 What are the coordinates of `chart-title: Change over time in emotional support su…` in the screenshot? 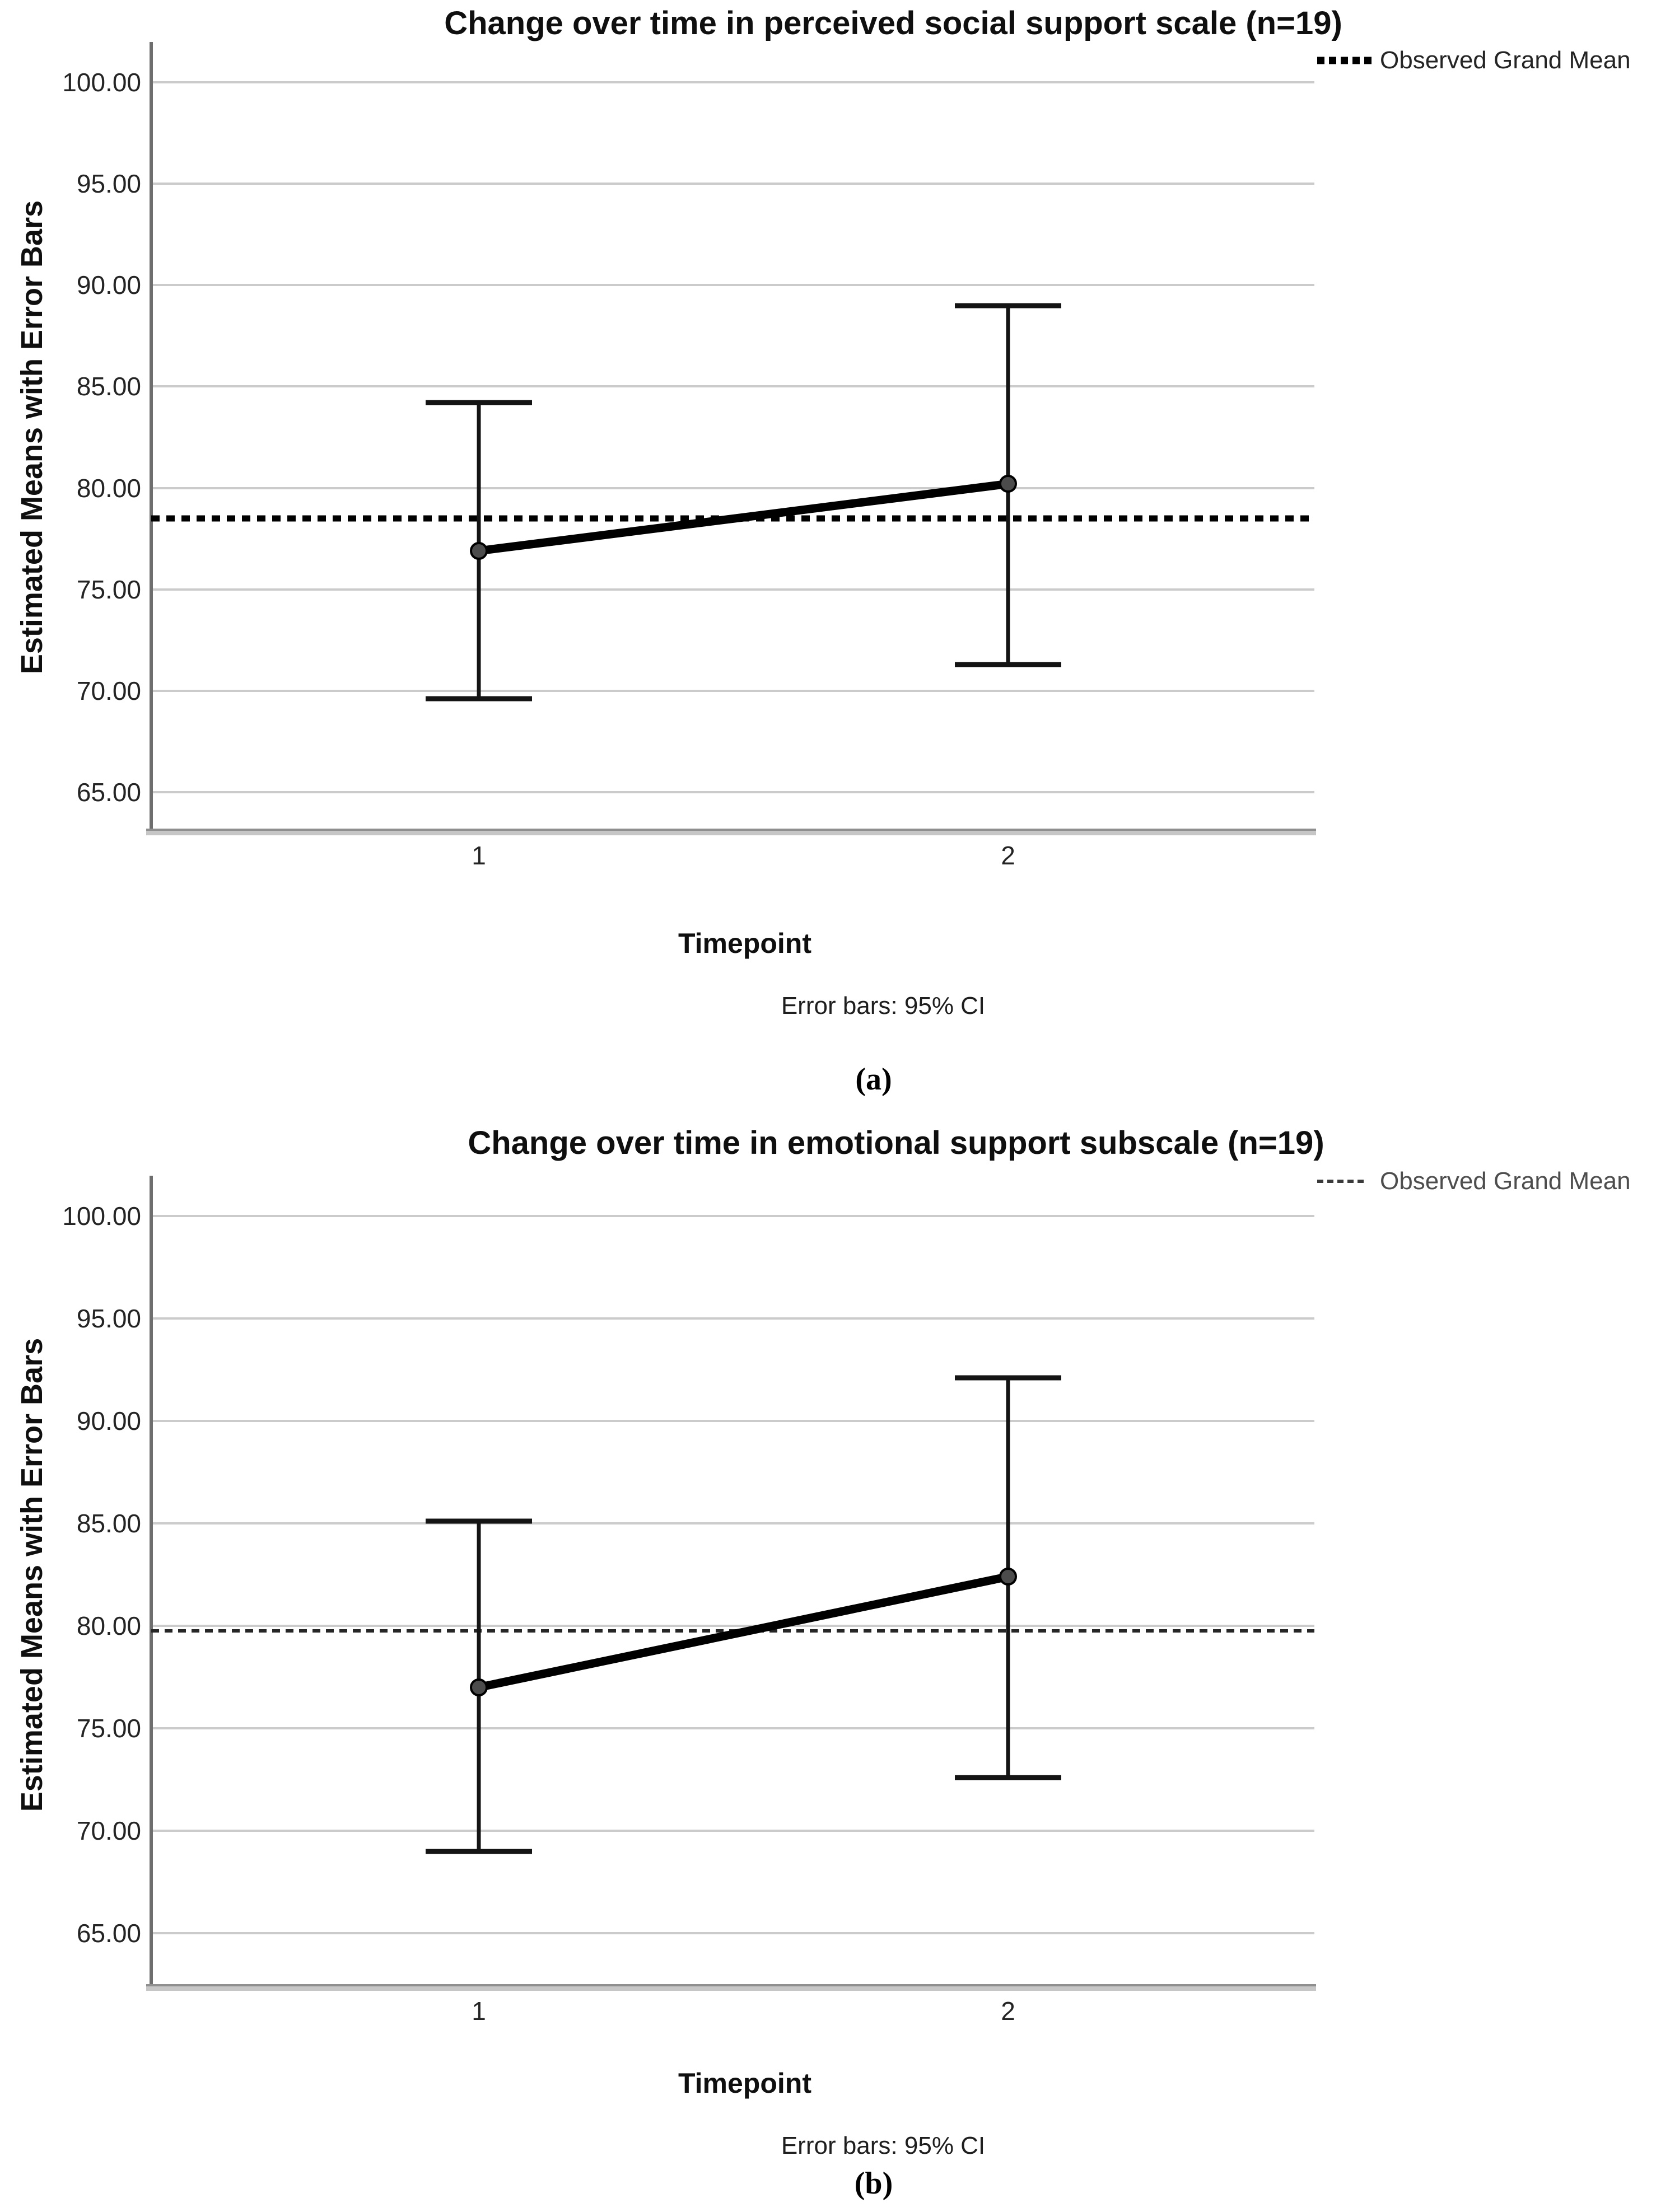 It's located at (896, 1143).